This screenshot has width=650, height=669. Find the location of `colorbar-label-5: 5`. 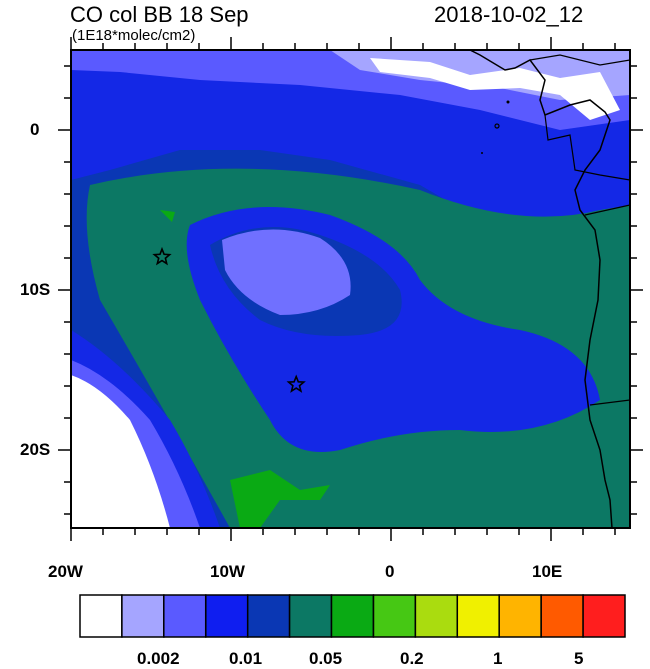

colorbar-label-5: 5 is located at coordinates (579, 658).